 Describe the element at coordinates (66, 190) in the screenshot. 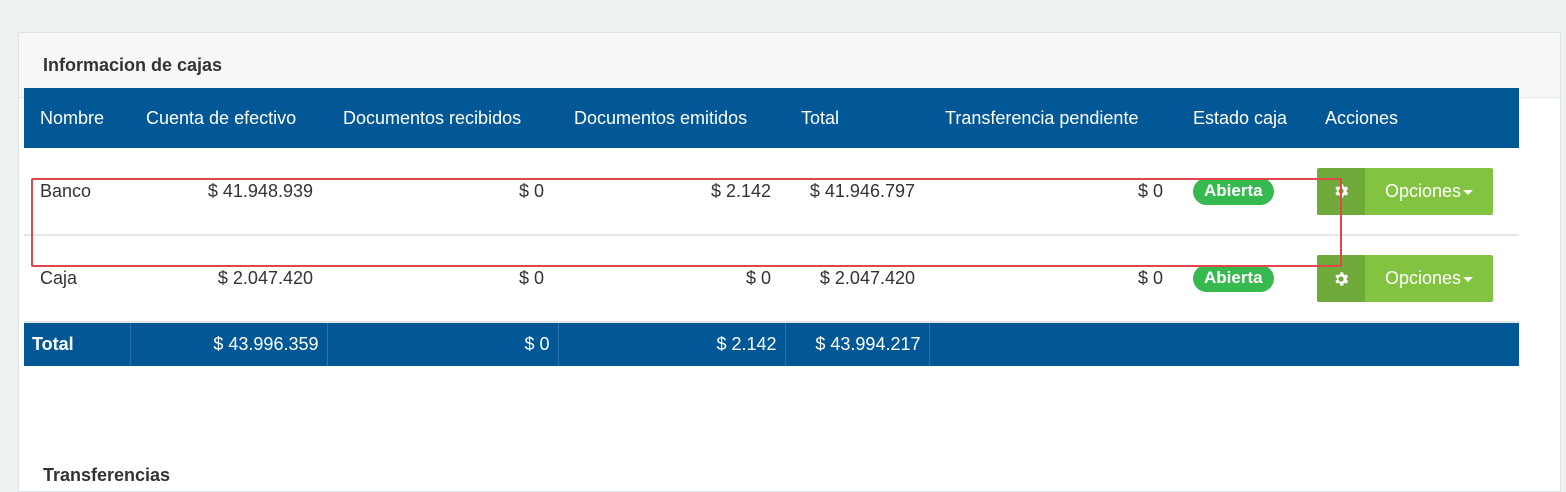

I see `cell-nombre: Banco` at that location.